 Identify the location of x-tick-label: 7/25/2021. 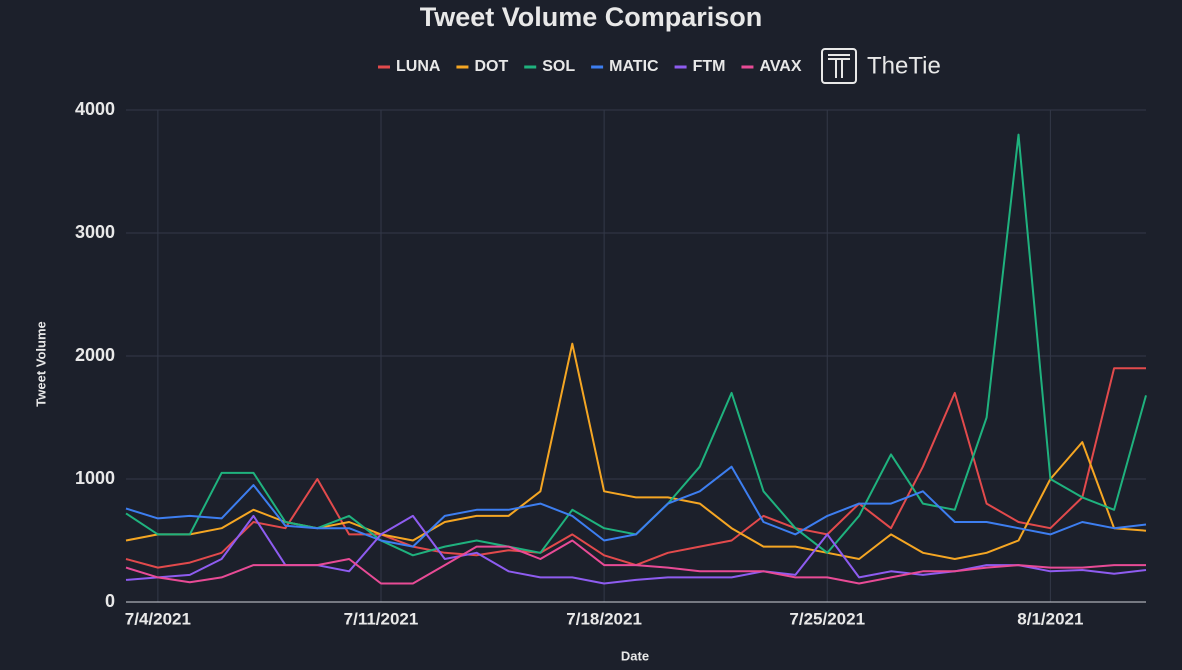
(827, 618).